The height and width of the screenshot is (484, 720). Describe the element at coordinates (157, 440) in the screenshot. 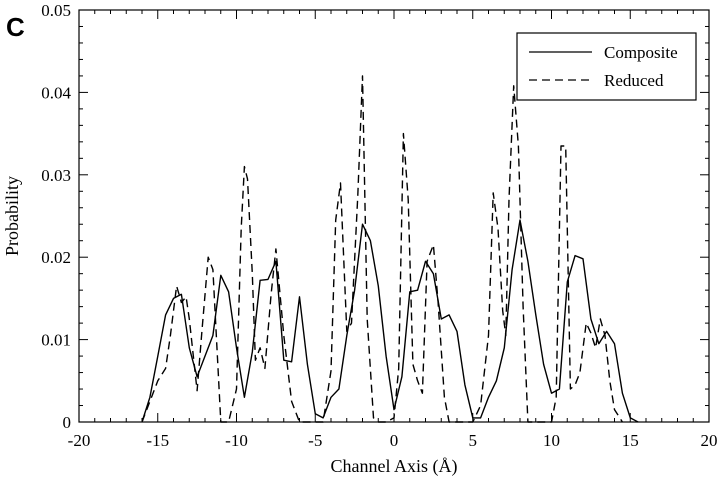

I see `x-tick-label: -15` at that location.